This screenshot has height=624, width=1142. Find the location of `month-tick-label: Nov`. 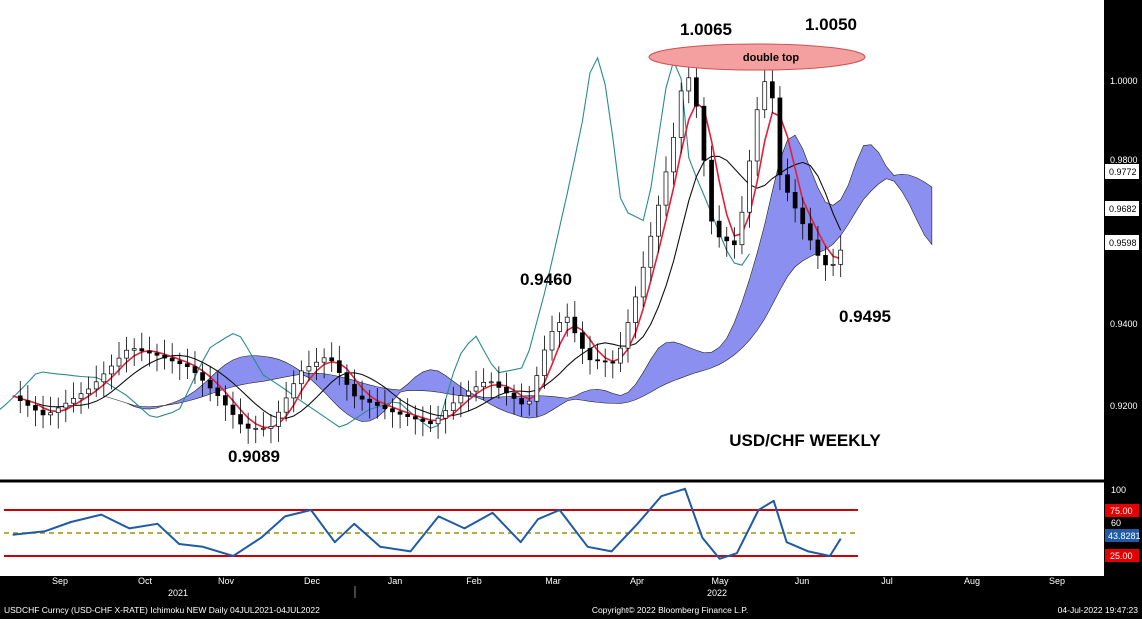

month-tick-label: Nov is located at coordinates (226, 581).